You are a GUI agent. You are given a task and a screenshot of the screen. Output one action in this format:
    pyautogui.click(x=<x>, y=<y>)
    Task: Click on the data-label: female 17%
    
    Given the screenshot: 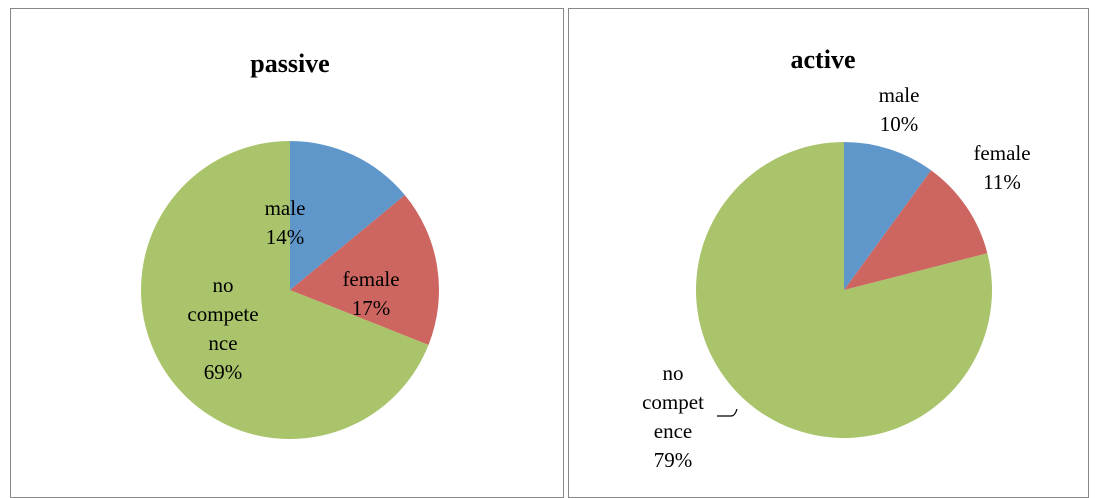 What is the action you would take?
    pyautogui.click(x=371, y=294)
    